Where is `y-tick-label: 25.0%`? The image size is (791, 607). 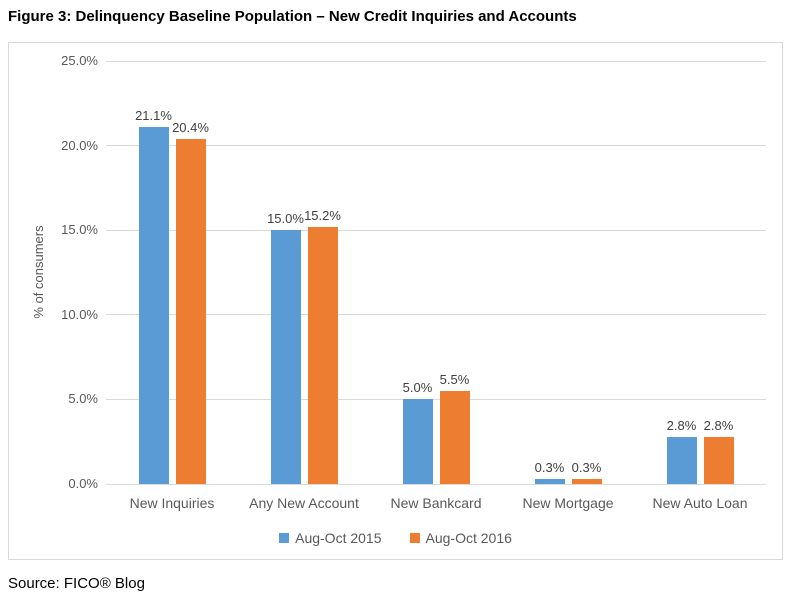
y-tick-label: 25.0% is located at coordinates (79, 60).